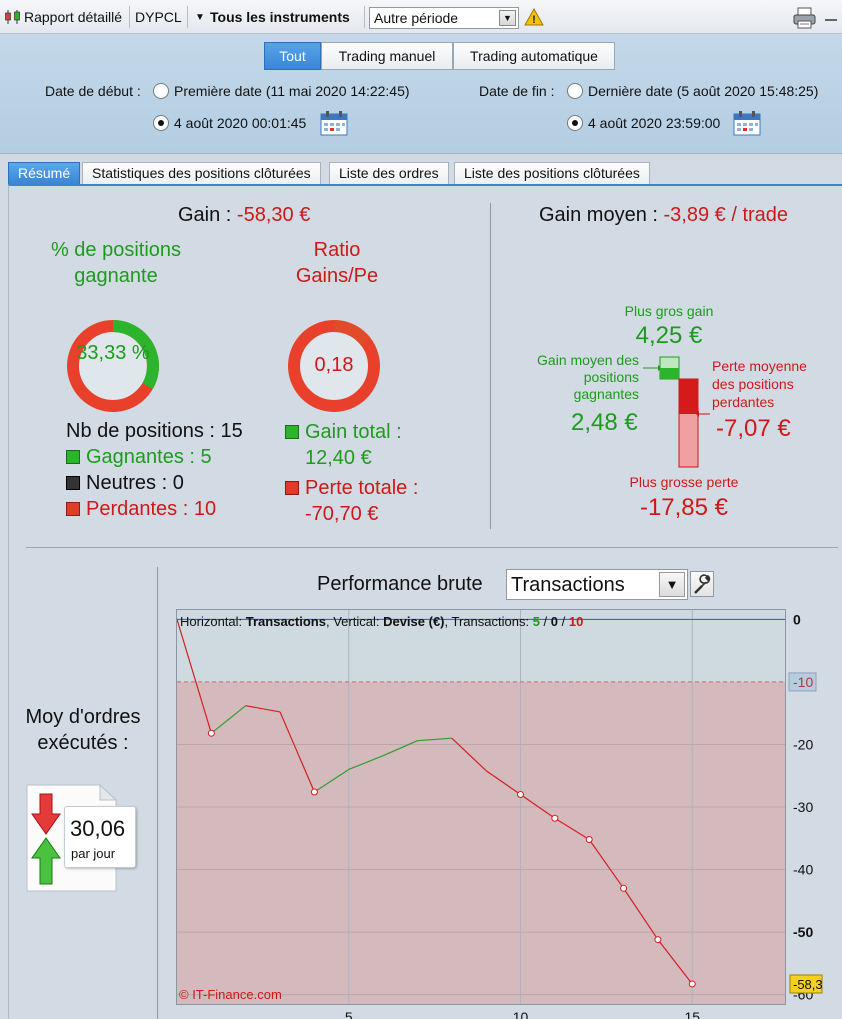 Image resolution: width=842 pixels, height=1019 pixels. I want to click on gain-value: -58,30 €, so click(273, 215).